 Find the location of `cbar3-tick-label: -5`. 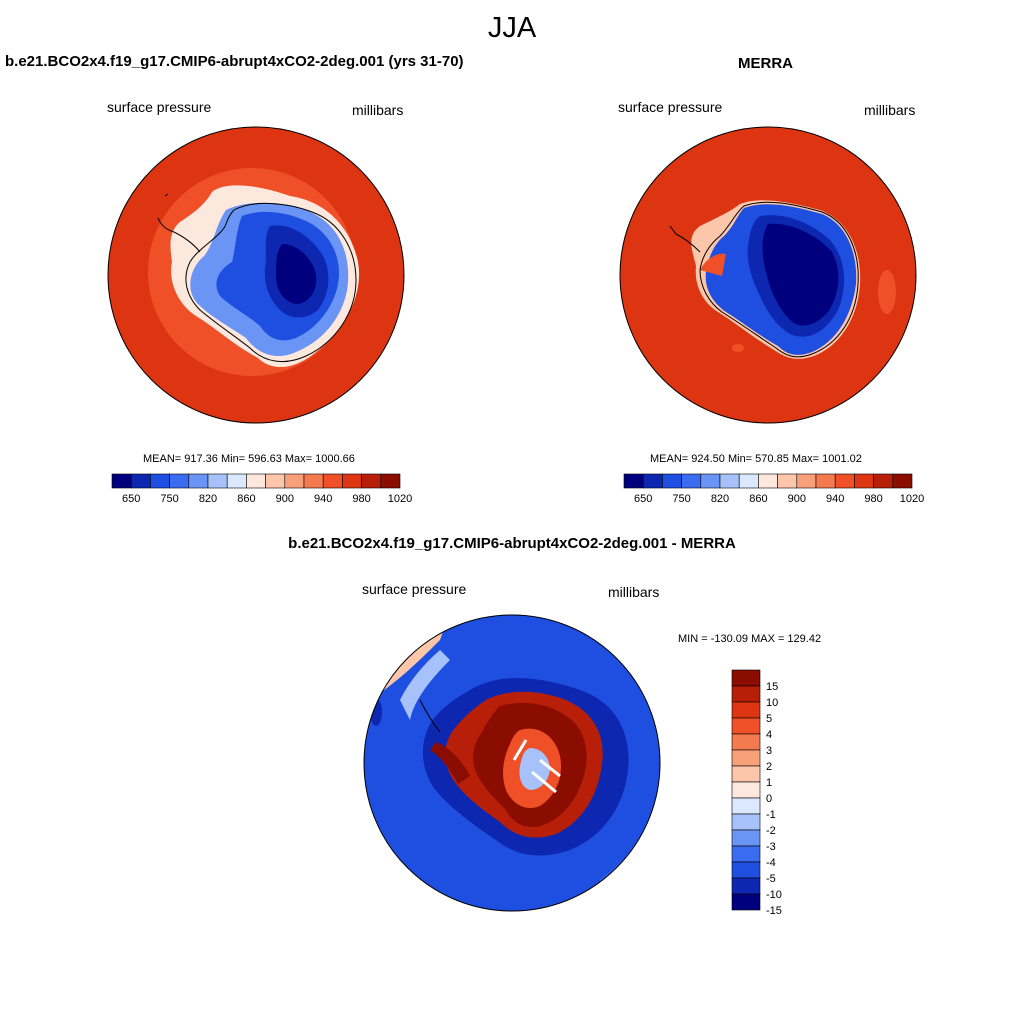

cbar3-tick-label: -5 is located at coordinates (771, 879).